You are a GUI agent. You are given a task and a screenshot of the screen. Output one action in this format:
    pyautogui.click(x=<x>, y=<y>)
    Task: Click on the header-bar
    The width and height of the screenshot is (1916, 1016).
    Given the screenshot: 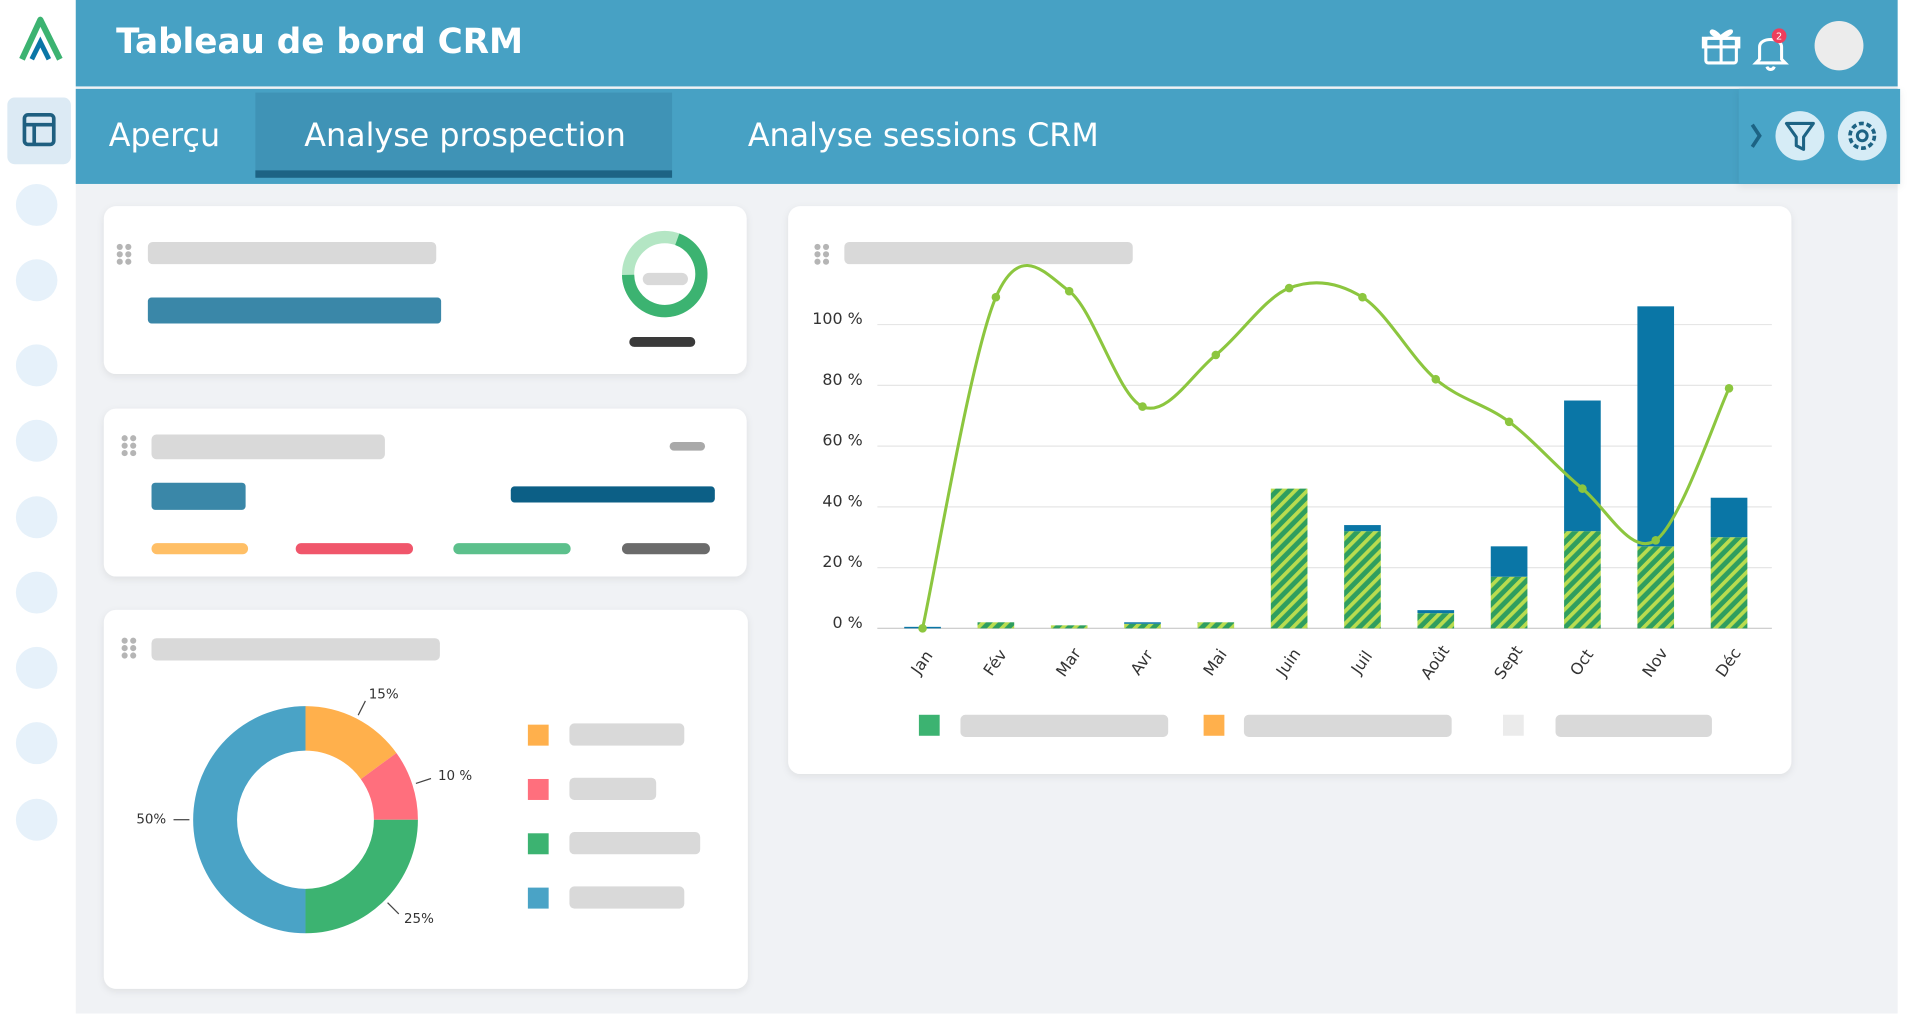 What is the action you would take?
    pyautogui.click(x=986, y=43)
    